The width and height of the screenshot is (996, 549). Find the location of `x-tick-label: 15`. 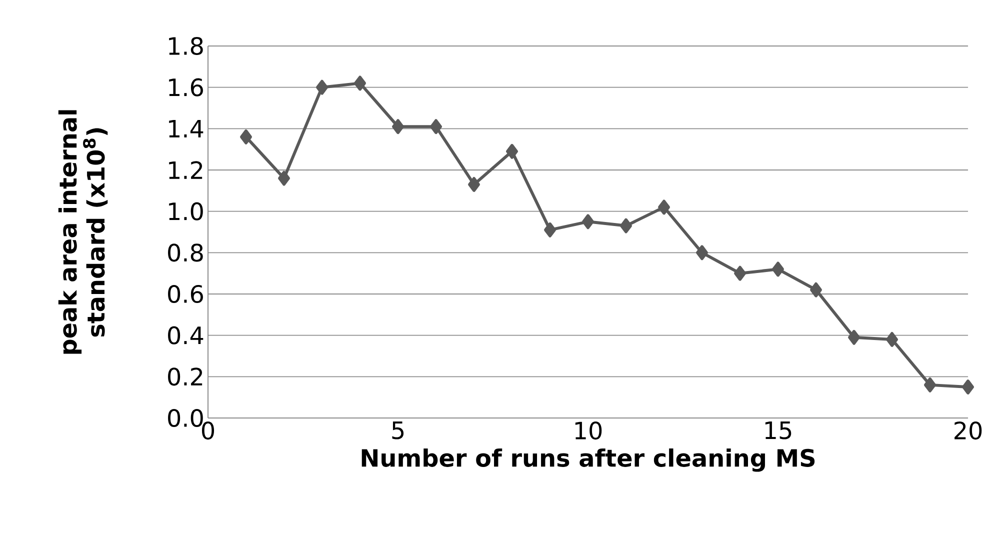

x-tick-label: 15 is located at coordinates (778, 431).